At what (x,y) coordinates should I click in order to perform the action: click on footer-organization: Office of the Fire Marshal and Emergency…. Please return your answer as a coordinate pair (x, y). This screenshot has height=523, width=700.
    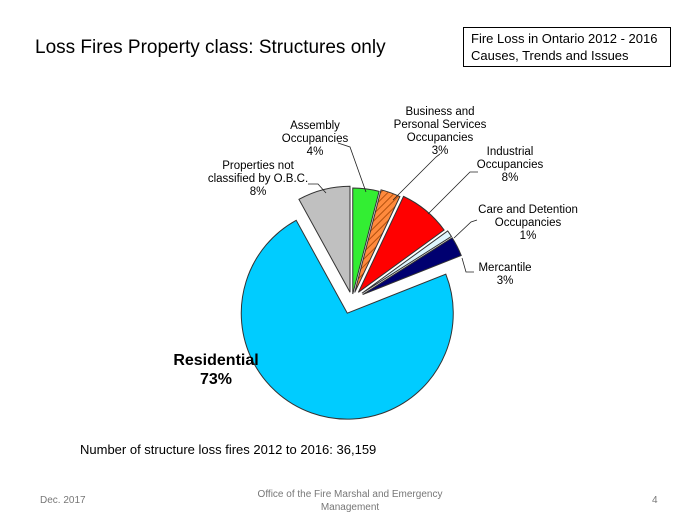
    Looking at the image, I should click on (350, 501).